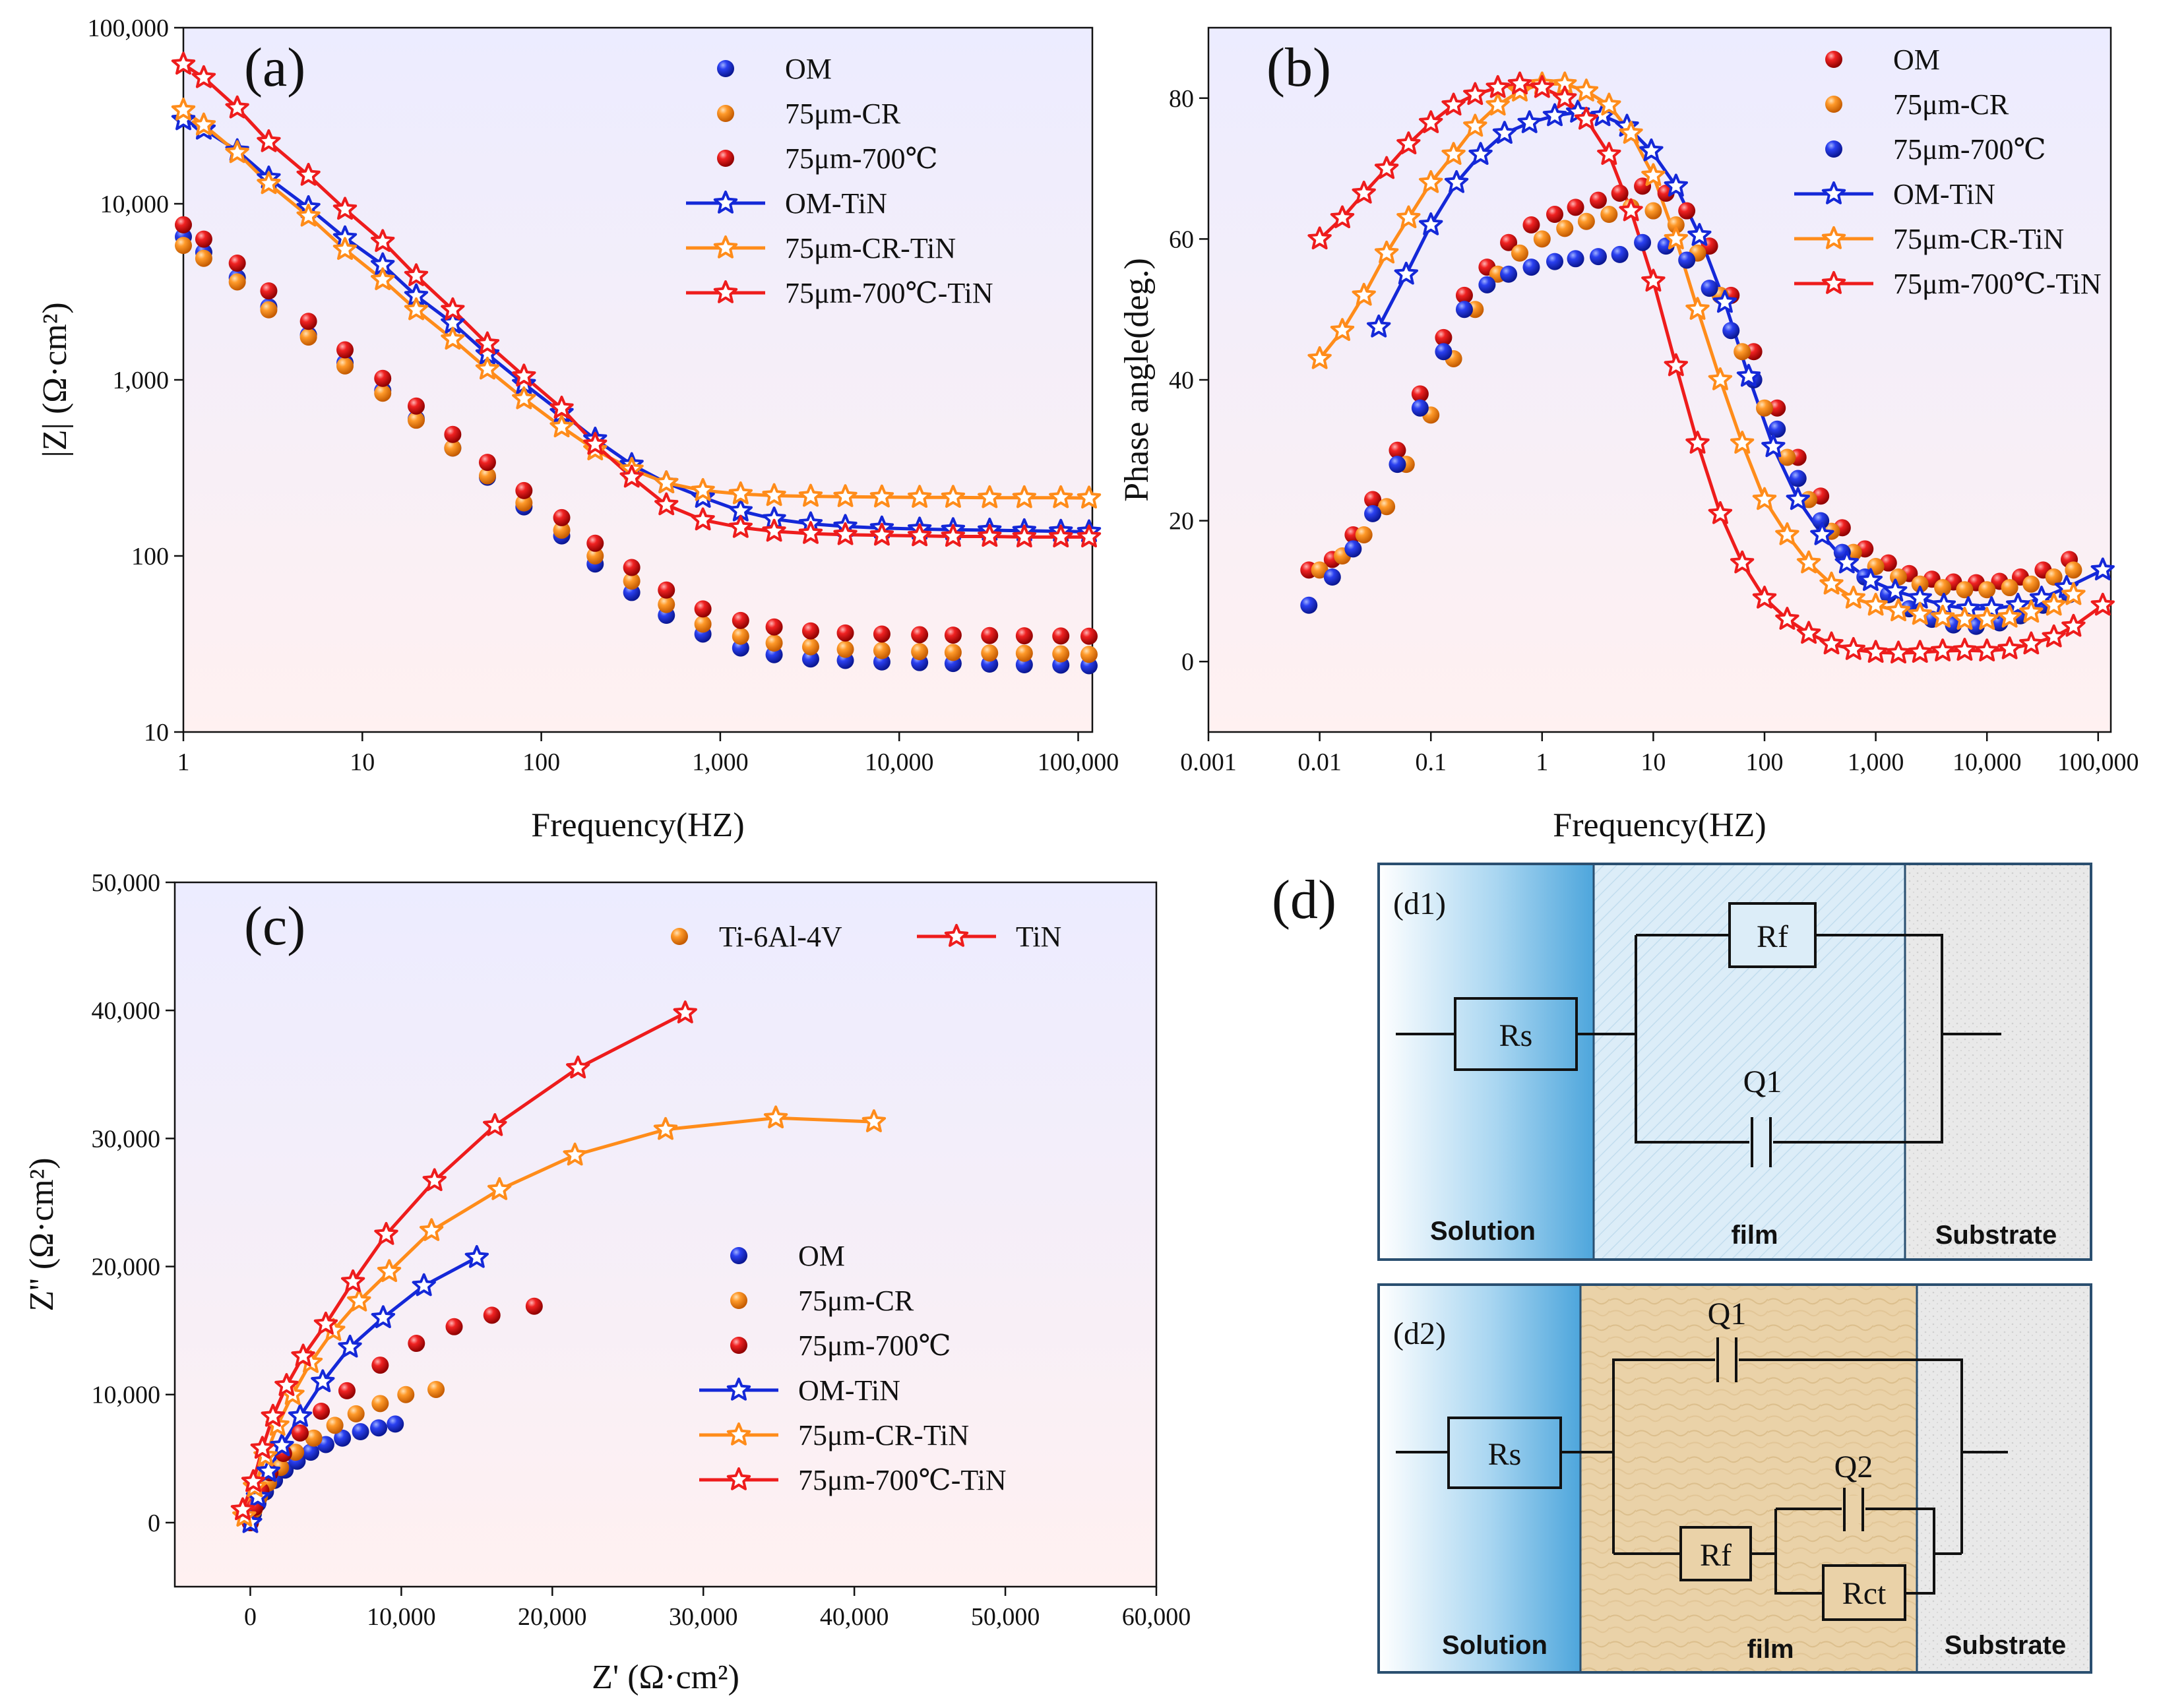  Describe the element at coordinates (1181, 381) in the screenshot. I see `y-tick-label: 40` at that location.